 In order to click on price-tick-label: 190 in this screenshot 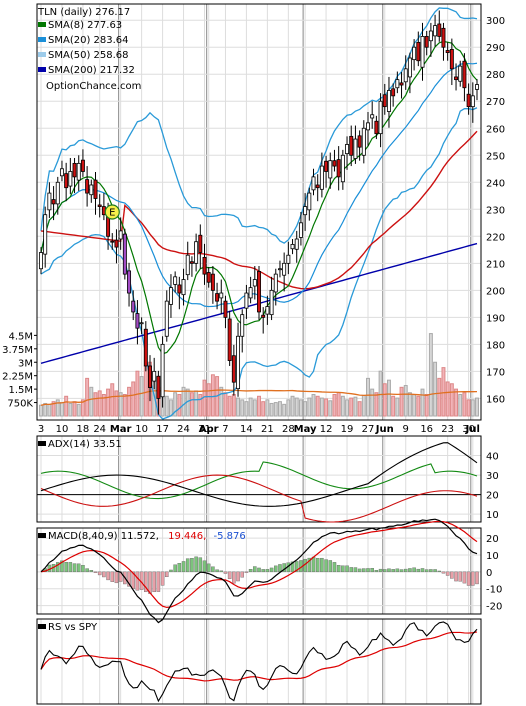, I will do `click(495, 318)`.